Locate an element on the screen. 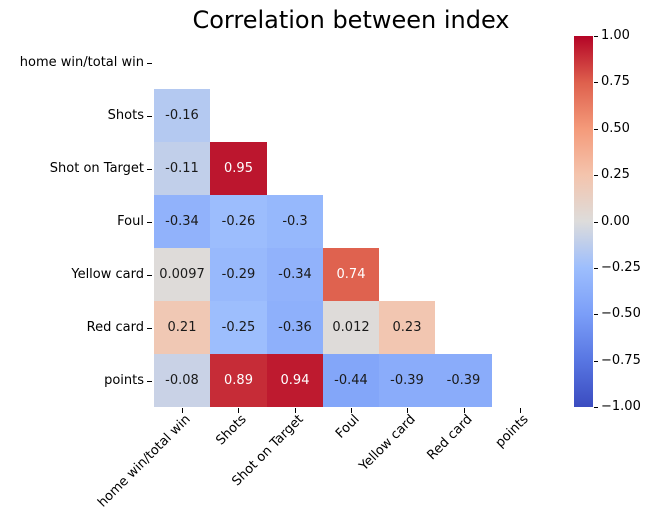  y-tick-label: Shots is located at coordinates (125, 115).